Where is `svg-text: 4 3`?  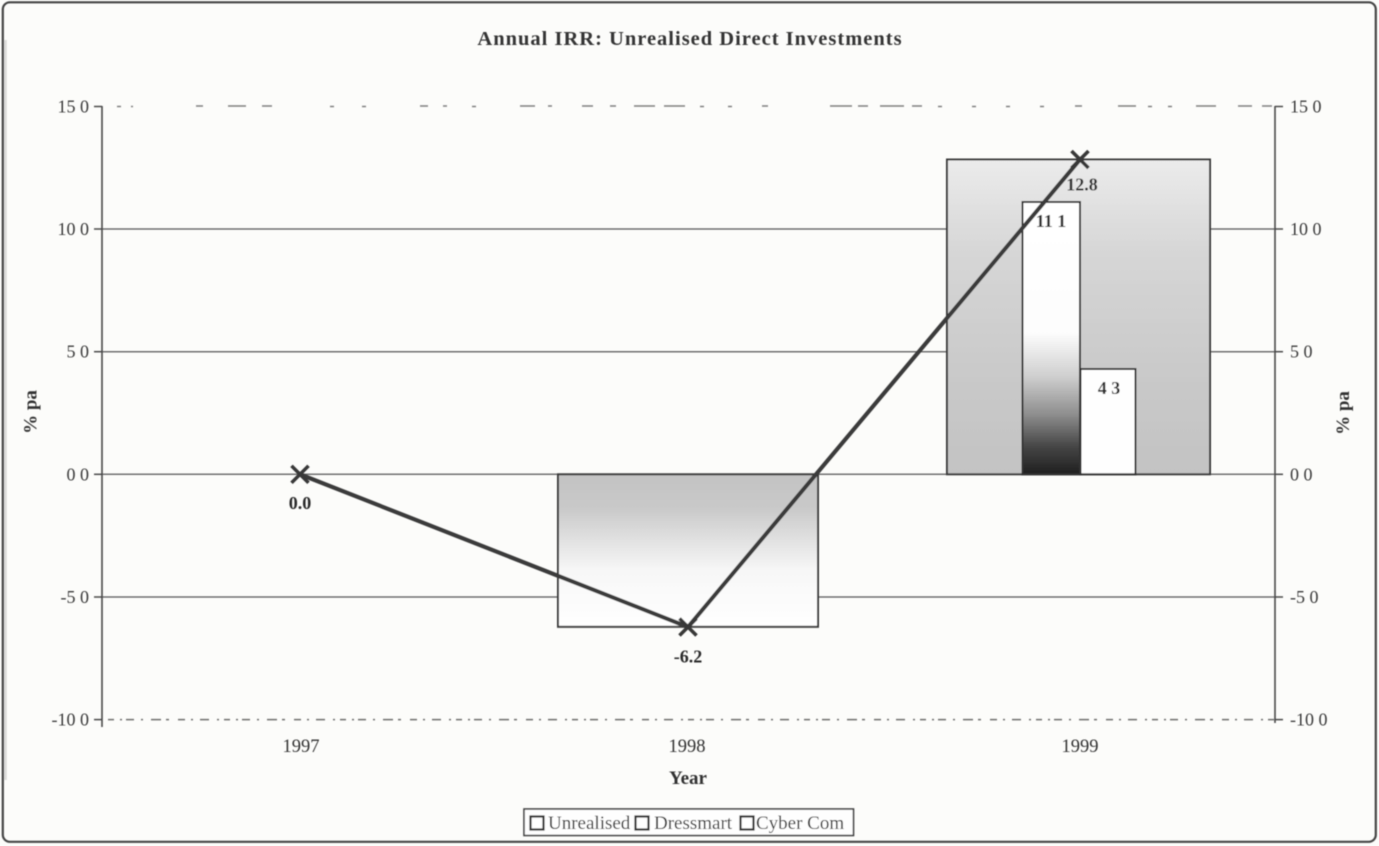 svg-text: 4 3 is located at coordinates (1109, 388).